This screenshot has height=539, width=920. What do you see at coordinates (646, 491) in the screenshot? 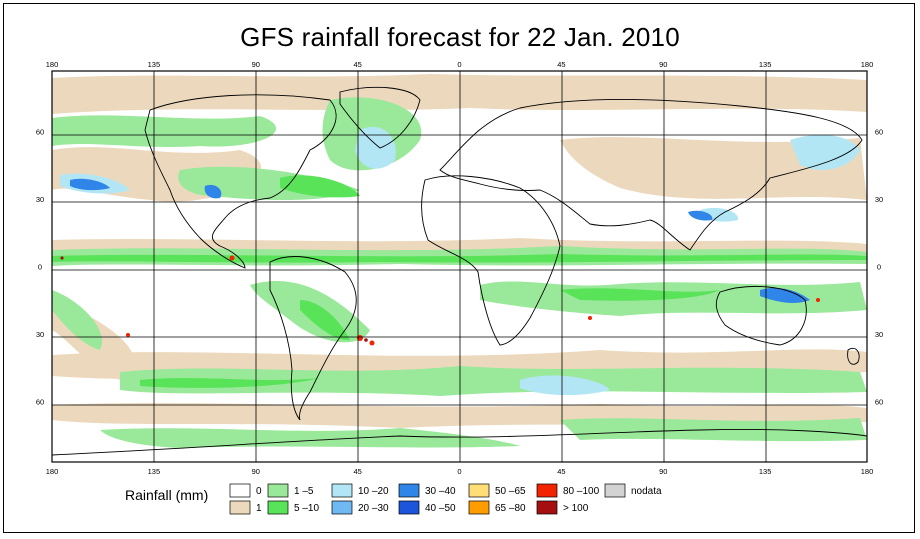
I see `legend-label: nodata` at bounding box center [646, 491].